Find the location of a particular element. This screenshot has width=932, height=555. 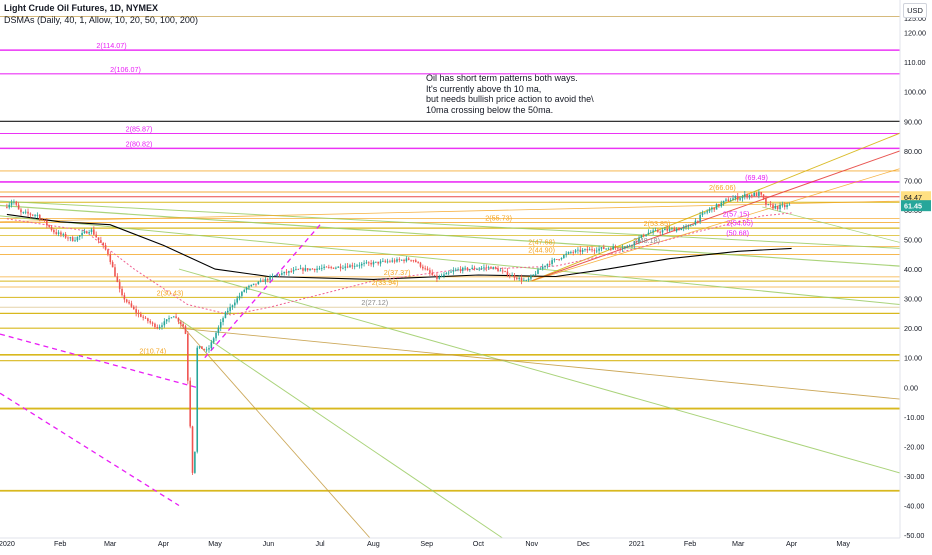

level-label: 2(30.43) is located at coordinates (170, 292).